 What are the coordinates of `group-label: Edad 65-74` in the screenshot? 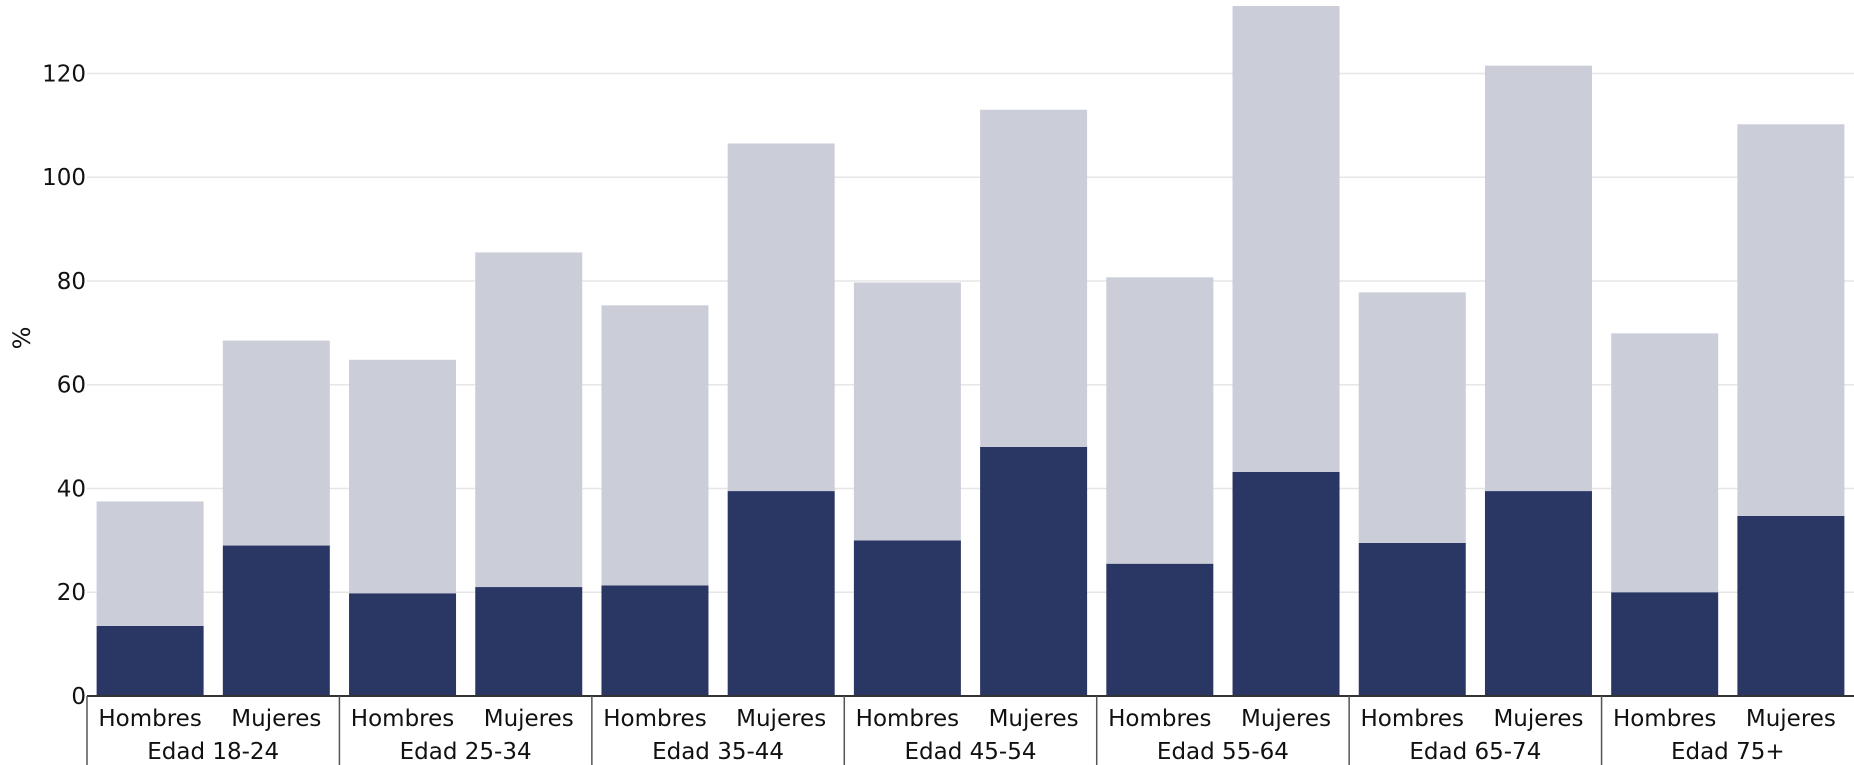 It's located at (1475, 752).